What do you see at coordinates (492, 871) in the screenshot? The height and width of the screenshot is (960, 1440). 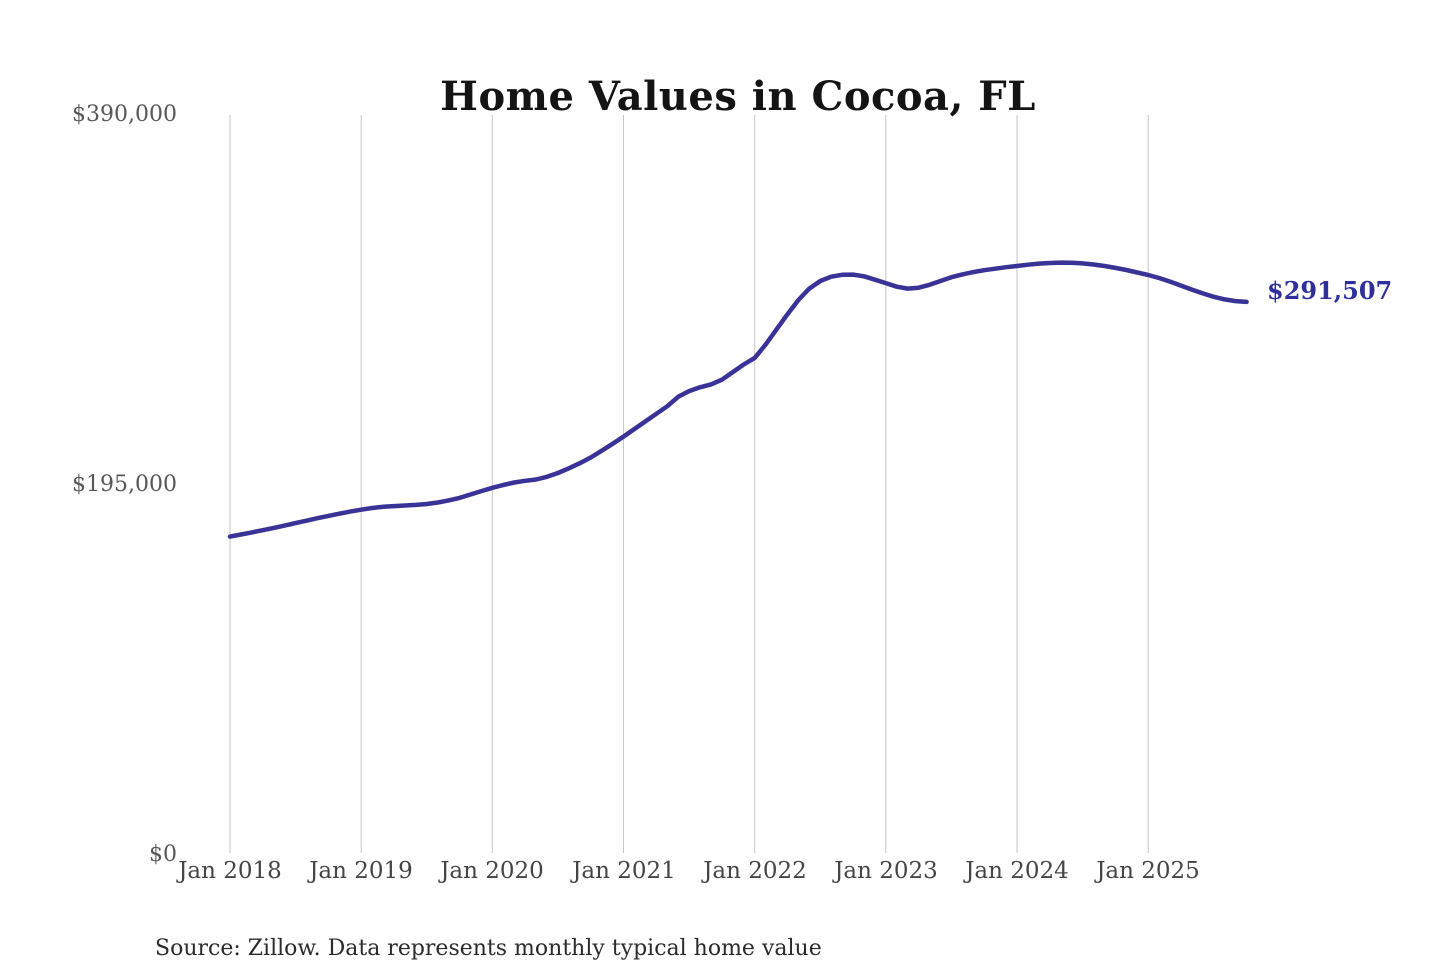 I see `x-tick-label: Jan 2020` at bounding box center [492, 871].